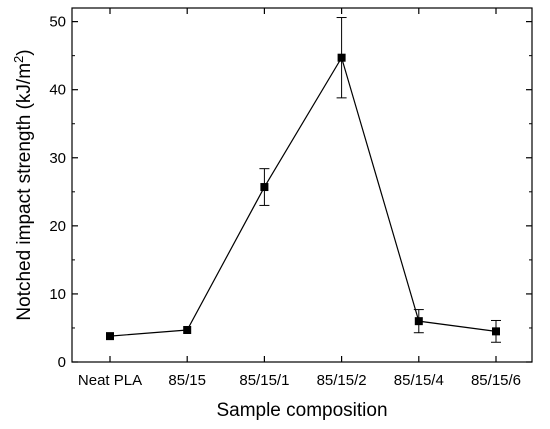  I want to click on x-tick-label: 85/15/6, so click(496, 380).